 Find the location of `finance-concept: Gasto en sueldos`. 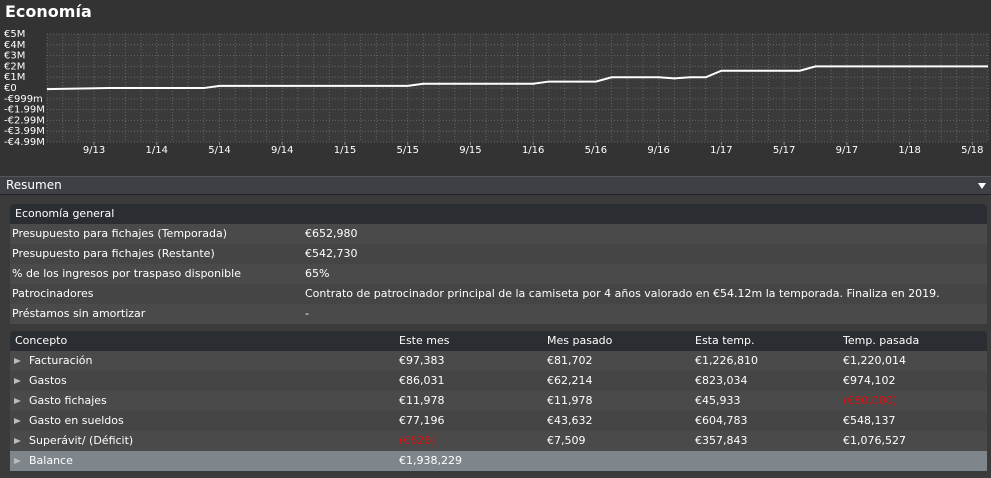

finance-concept: Gasto en sueldos is located at coordinates (76, 420).